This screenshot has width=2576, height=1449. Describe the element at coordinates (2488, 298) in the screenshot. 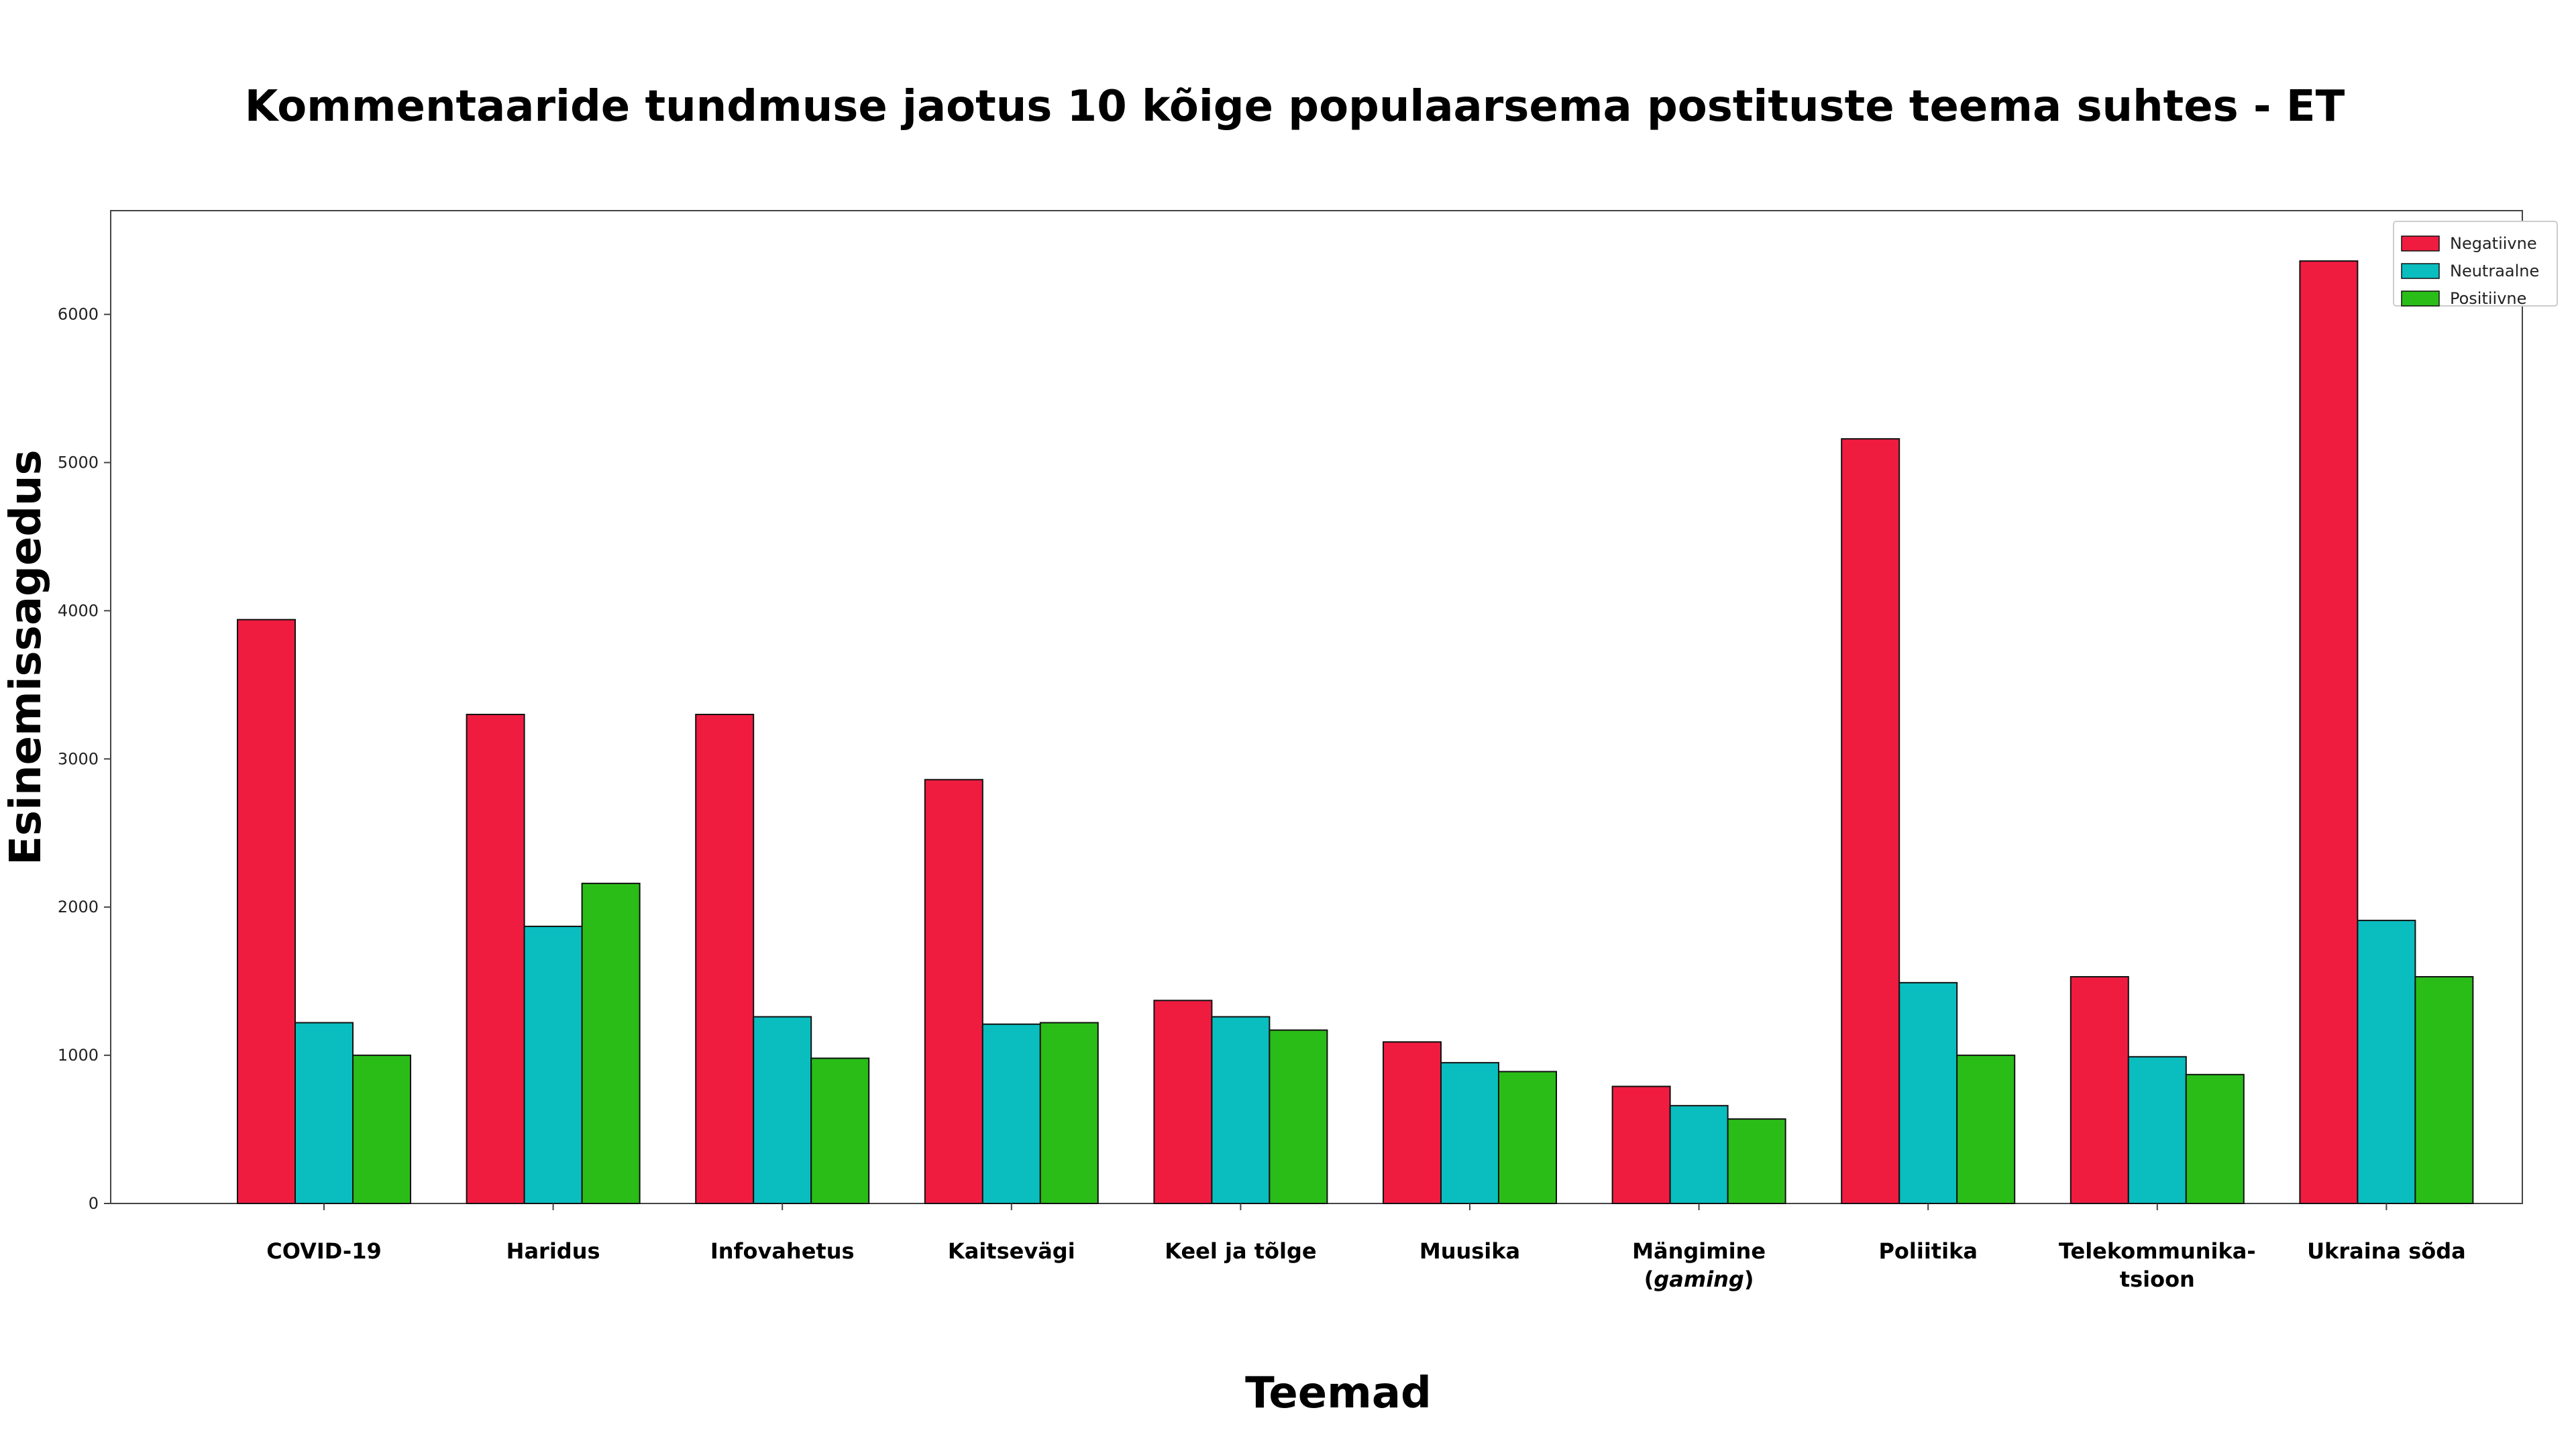

I see `legend-label-positiivne: Positiivne` at that location.